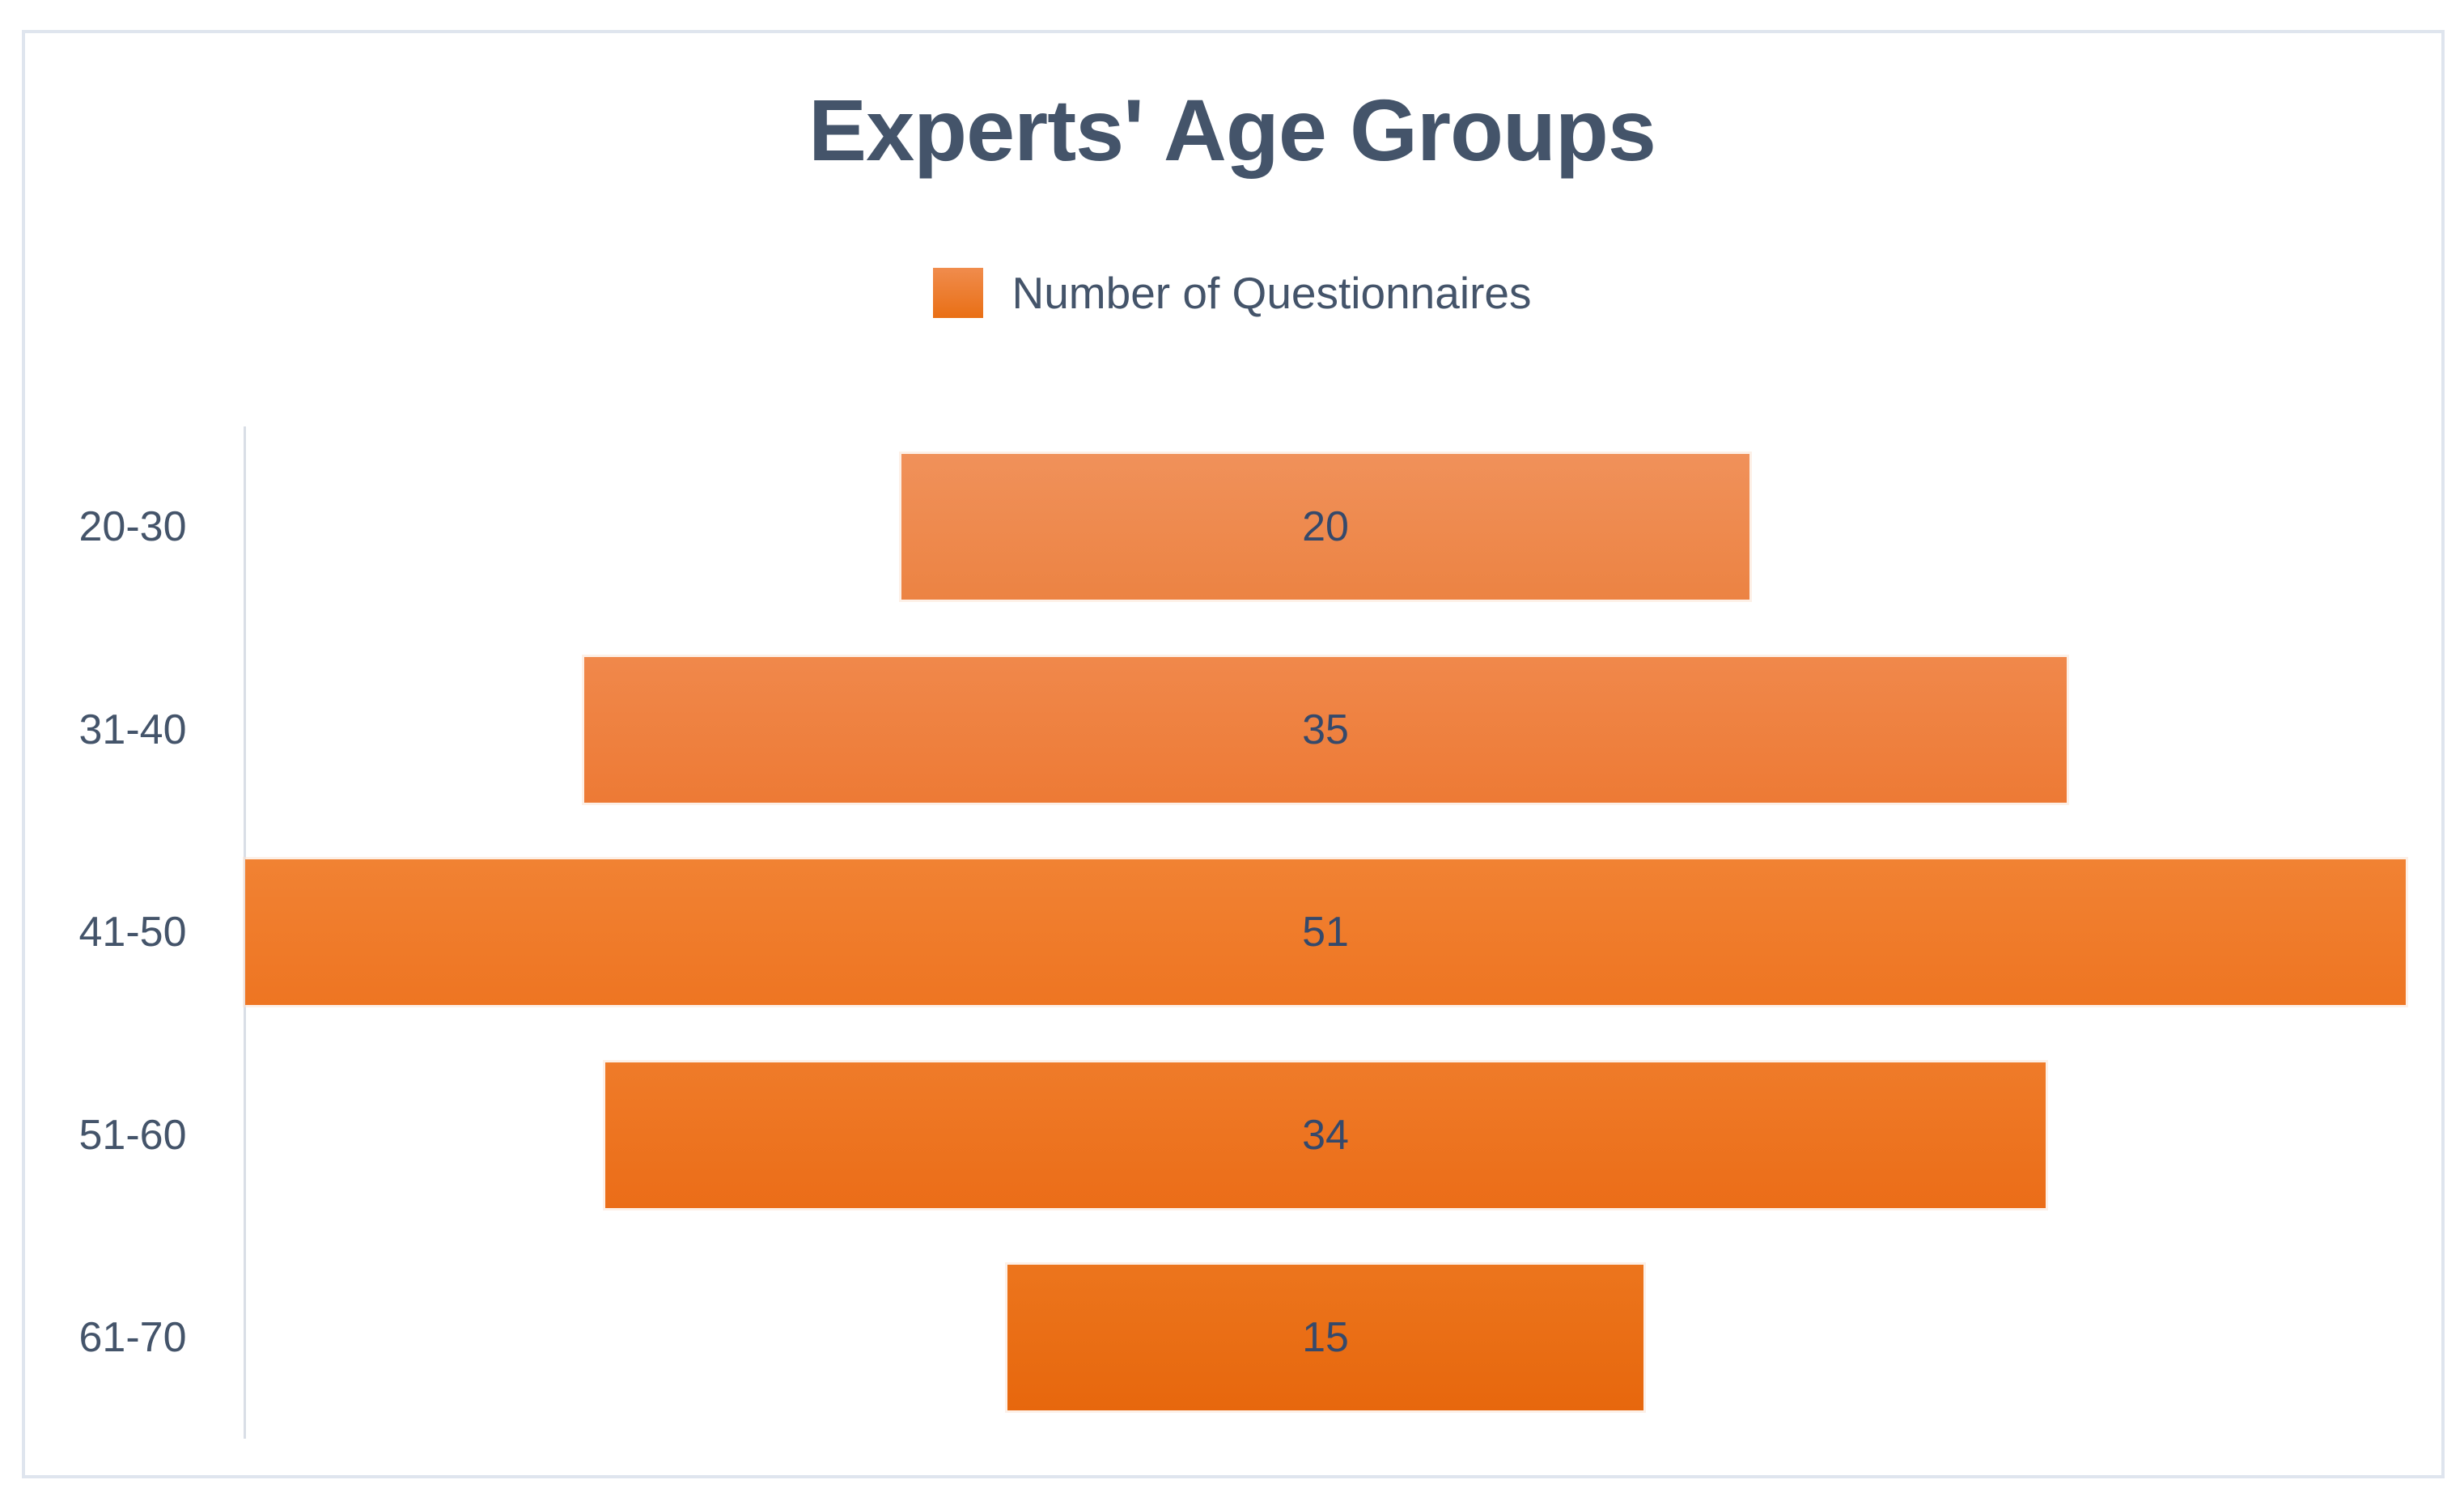  I want to click on legend: Number of Questionnaires, so click(1232, 293).